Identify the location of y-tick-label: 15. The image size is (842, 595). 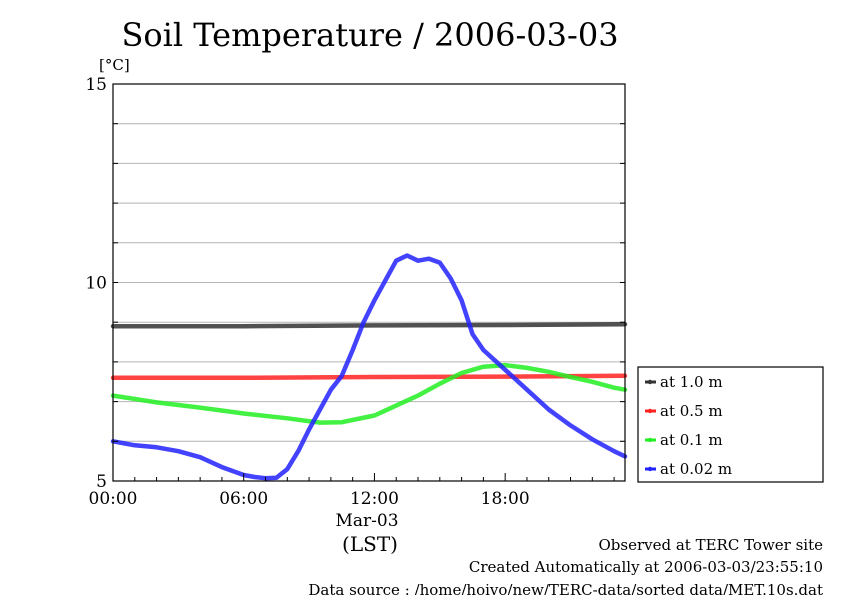
(96, 85).